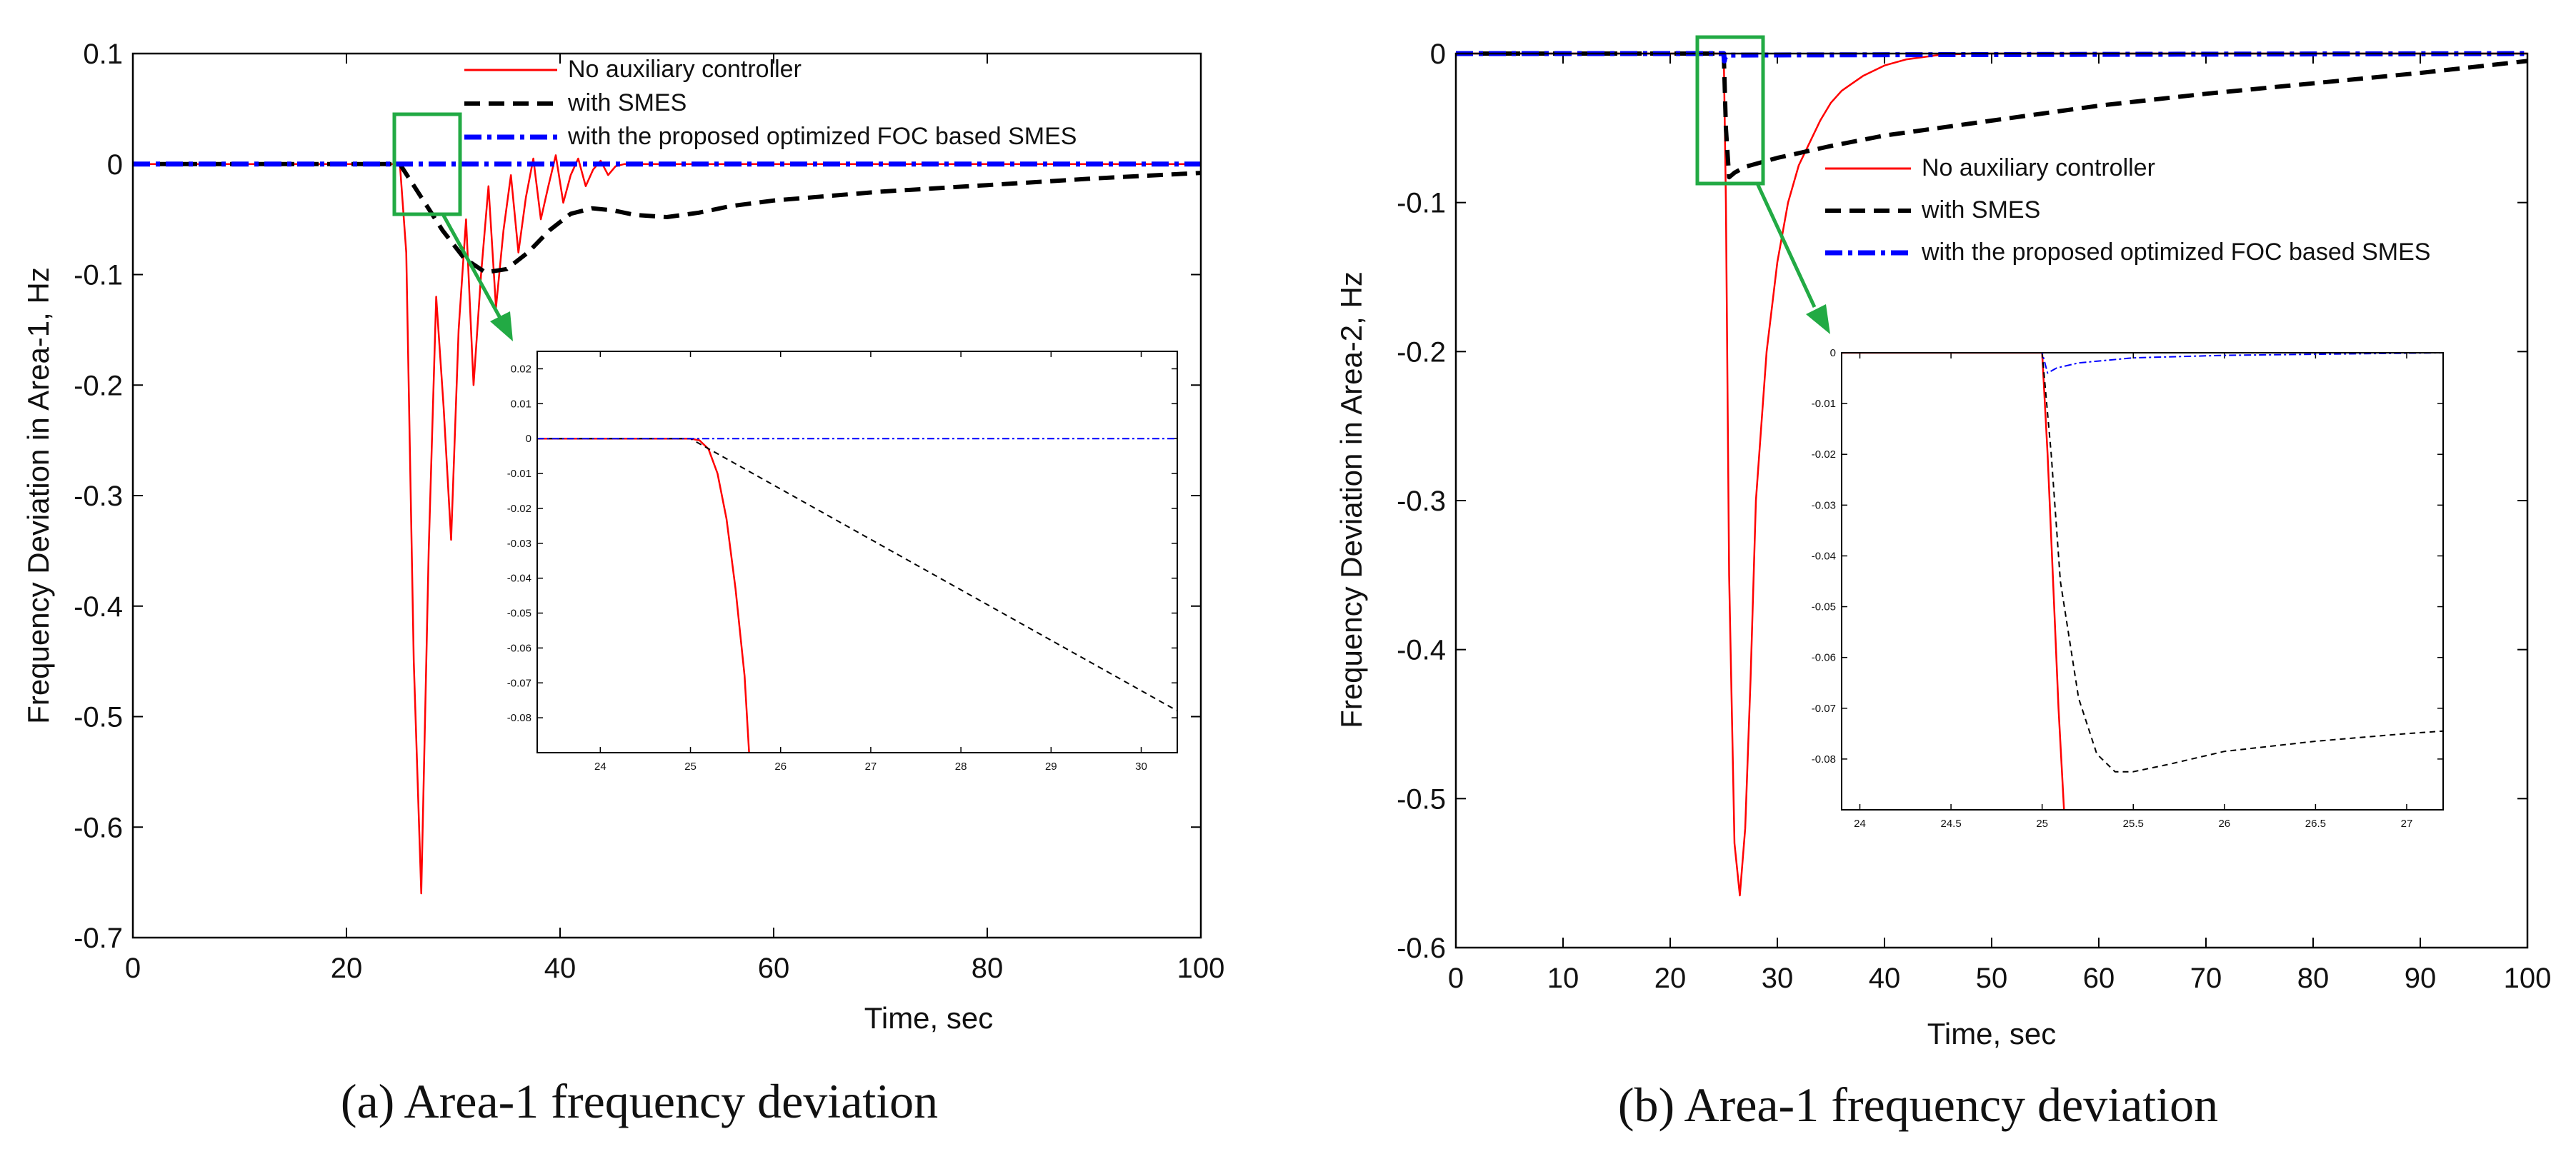  What do you see at coordinates (1786, 245) in the screenshot?
I see `panel-b-zoom-arrow` at bounding box center [1786, 245].